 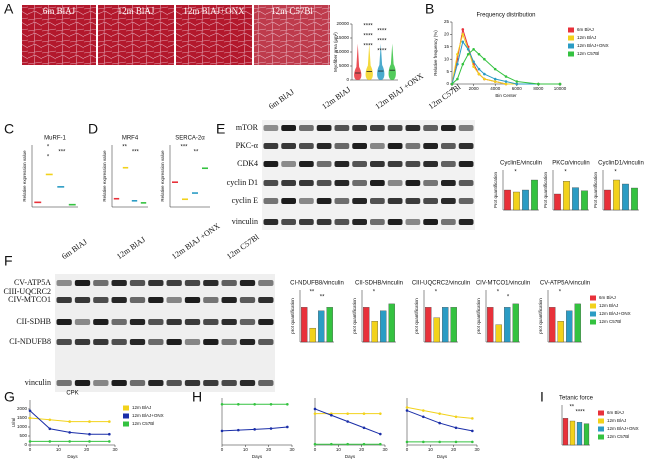 I want to click on x-tick-label: 10000, so click(x=560, y=88).